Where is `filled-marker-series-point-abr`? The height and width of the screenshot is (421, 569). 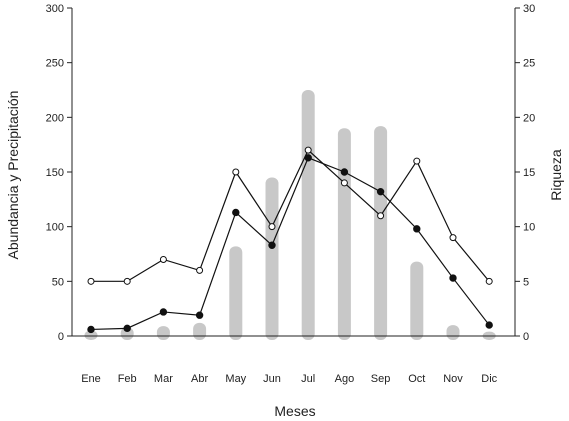 filled-marker-series-point-abr is located at coordinates (199, 315).